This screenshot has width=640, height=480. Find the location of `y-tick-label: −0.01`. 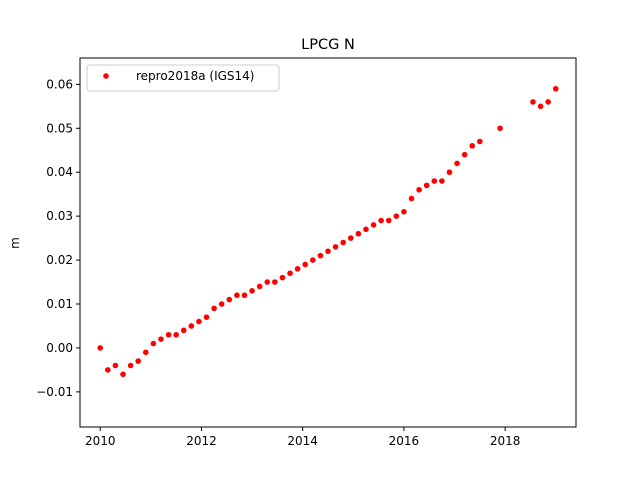

y-tick-label: −0.01 is located at coordinates (54, 392).